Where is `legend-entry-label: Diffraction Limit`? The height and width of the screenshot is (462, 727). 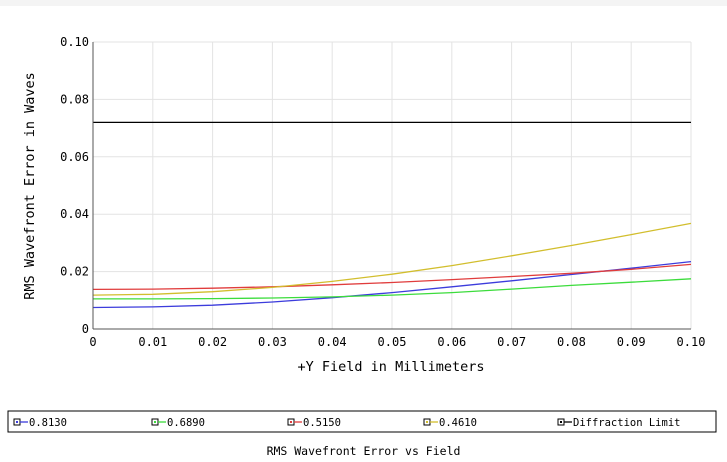 legend-entry-label: Diffraction Limit is located at coordinates (626, 423).